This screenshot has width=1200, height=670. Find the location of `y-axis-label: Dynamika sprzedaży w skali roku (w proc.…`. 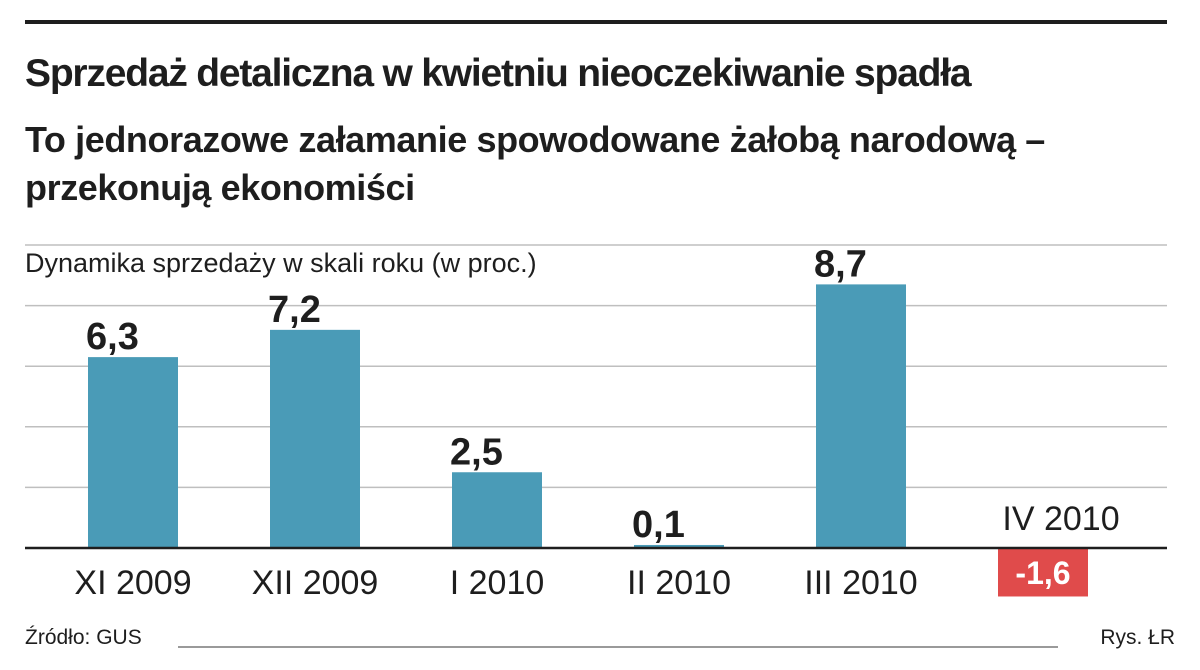

y-axis-label: Dynamika sprzedaży w skali roku (w proc.… is located at coordinates (281, 263).